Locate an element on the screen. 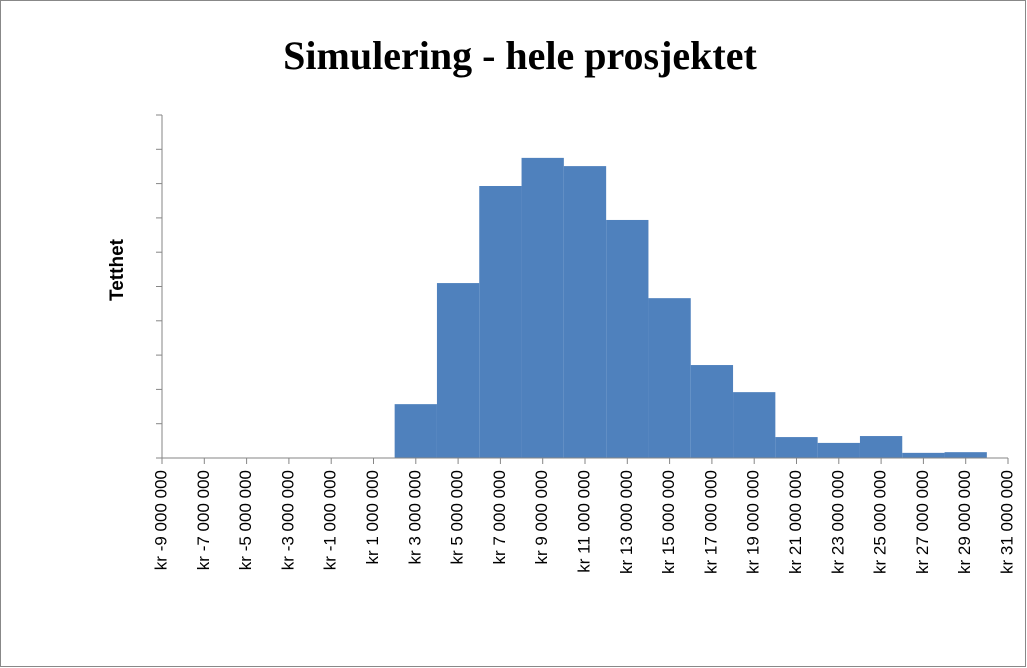 This screenshot has height=668, width=1027. x-tick-label: kr 7 000 000 is located at coordinates (499, 517).